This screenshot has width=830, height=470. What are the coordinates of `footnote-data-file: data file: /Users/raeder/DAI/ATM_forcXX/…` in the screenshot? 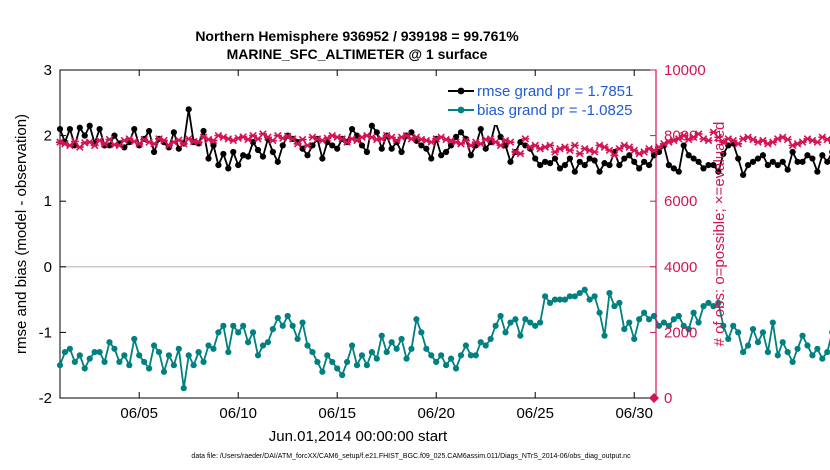 It's located at (411, 456).